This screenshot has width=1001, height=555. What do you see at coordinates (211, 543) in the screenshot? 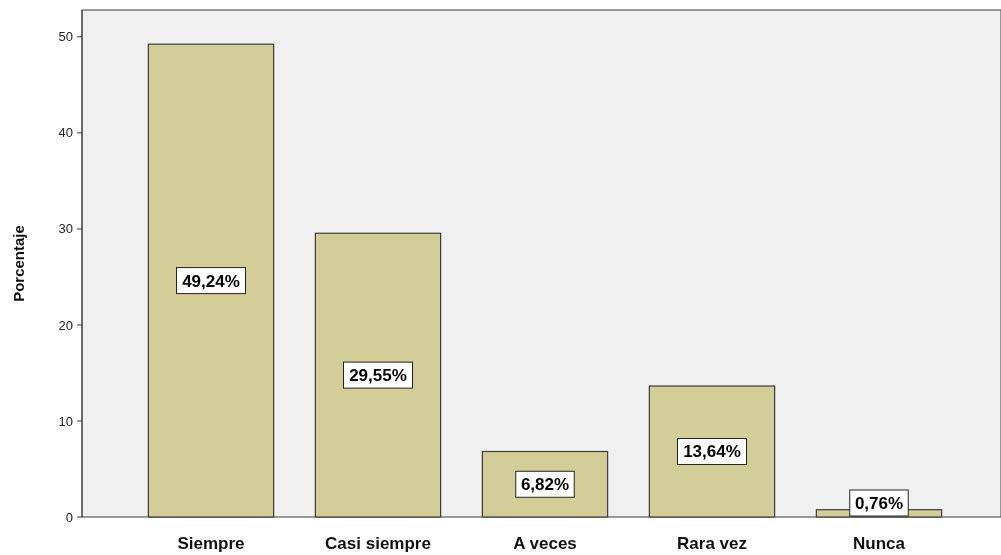
I see `x-tick-label: Siempre` at bounding box center [211, 543].